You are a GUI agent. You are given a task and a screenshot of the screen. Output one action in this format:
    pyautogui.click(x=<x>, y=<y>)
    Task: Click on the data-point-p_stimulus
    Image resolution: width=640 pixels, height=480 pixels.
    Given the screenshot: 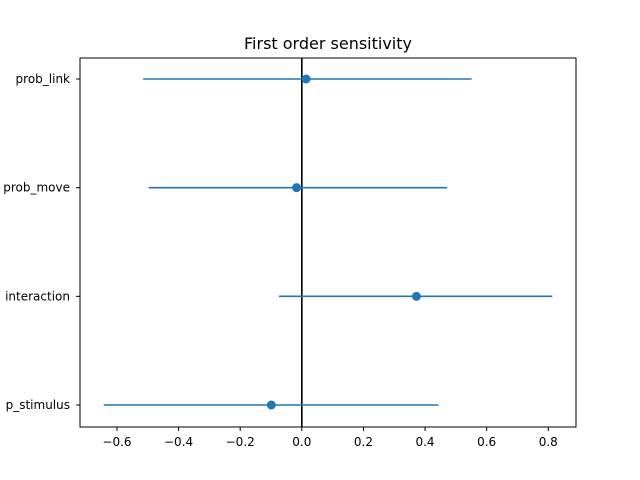 What is the action you would take?
    pyautogui.click(x=271, y=405)
    